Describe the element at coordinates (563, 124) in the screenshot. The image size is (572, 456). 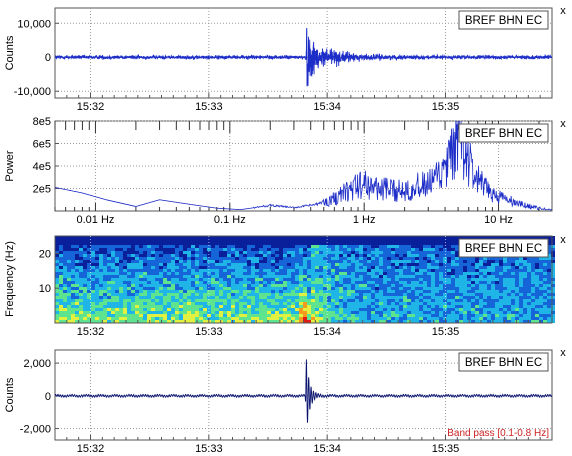
I see `spectrum-close-button: x` at that location.